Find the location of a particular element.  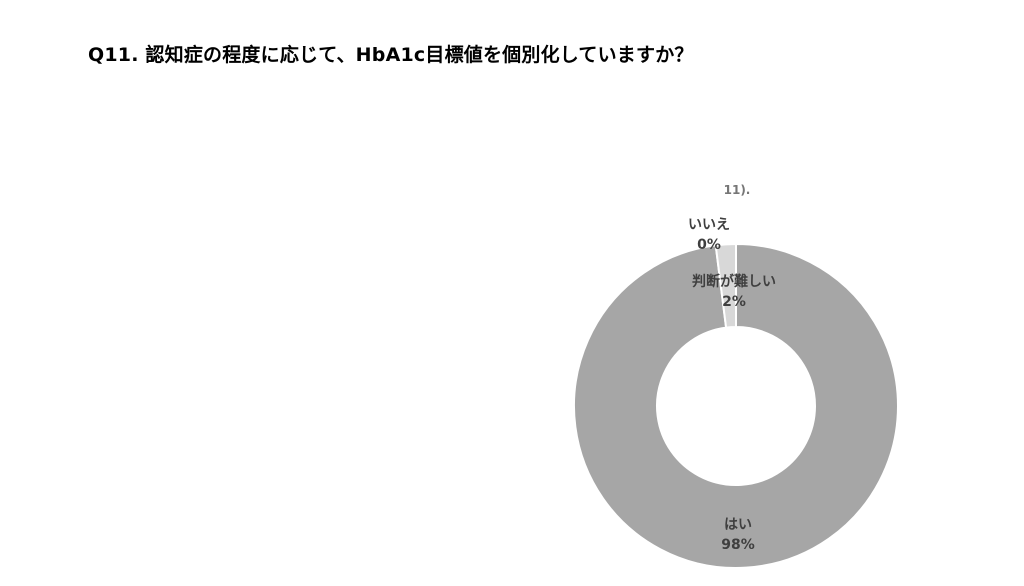

slice-label-hai-value: 98% is located at coordinates (738, 545).